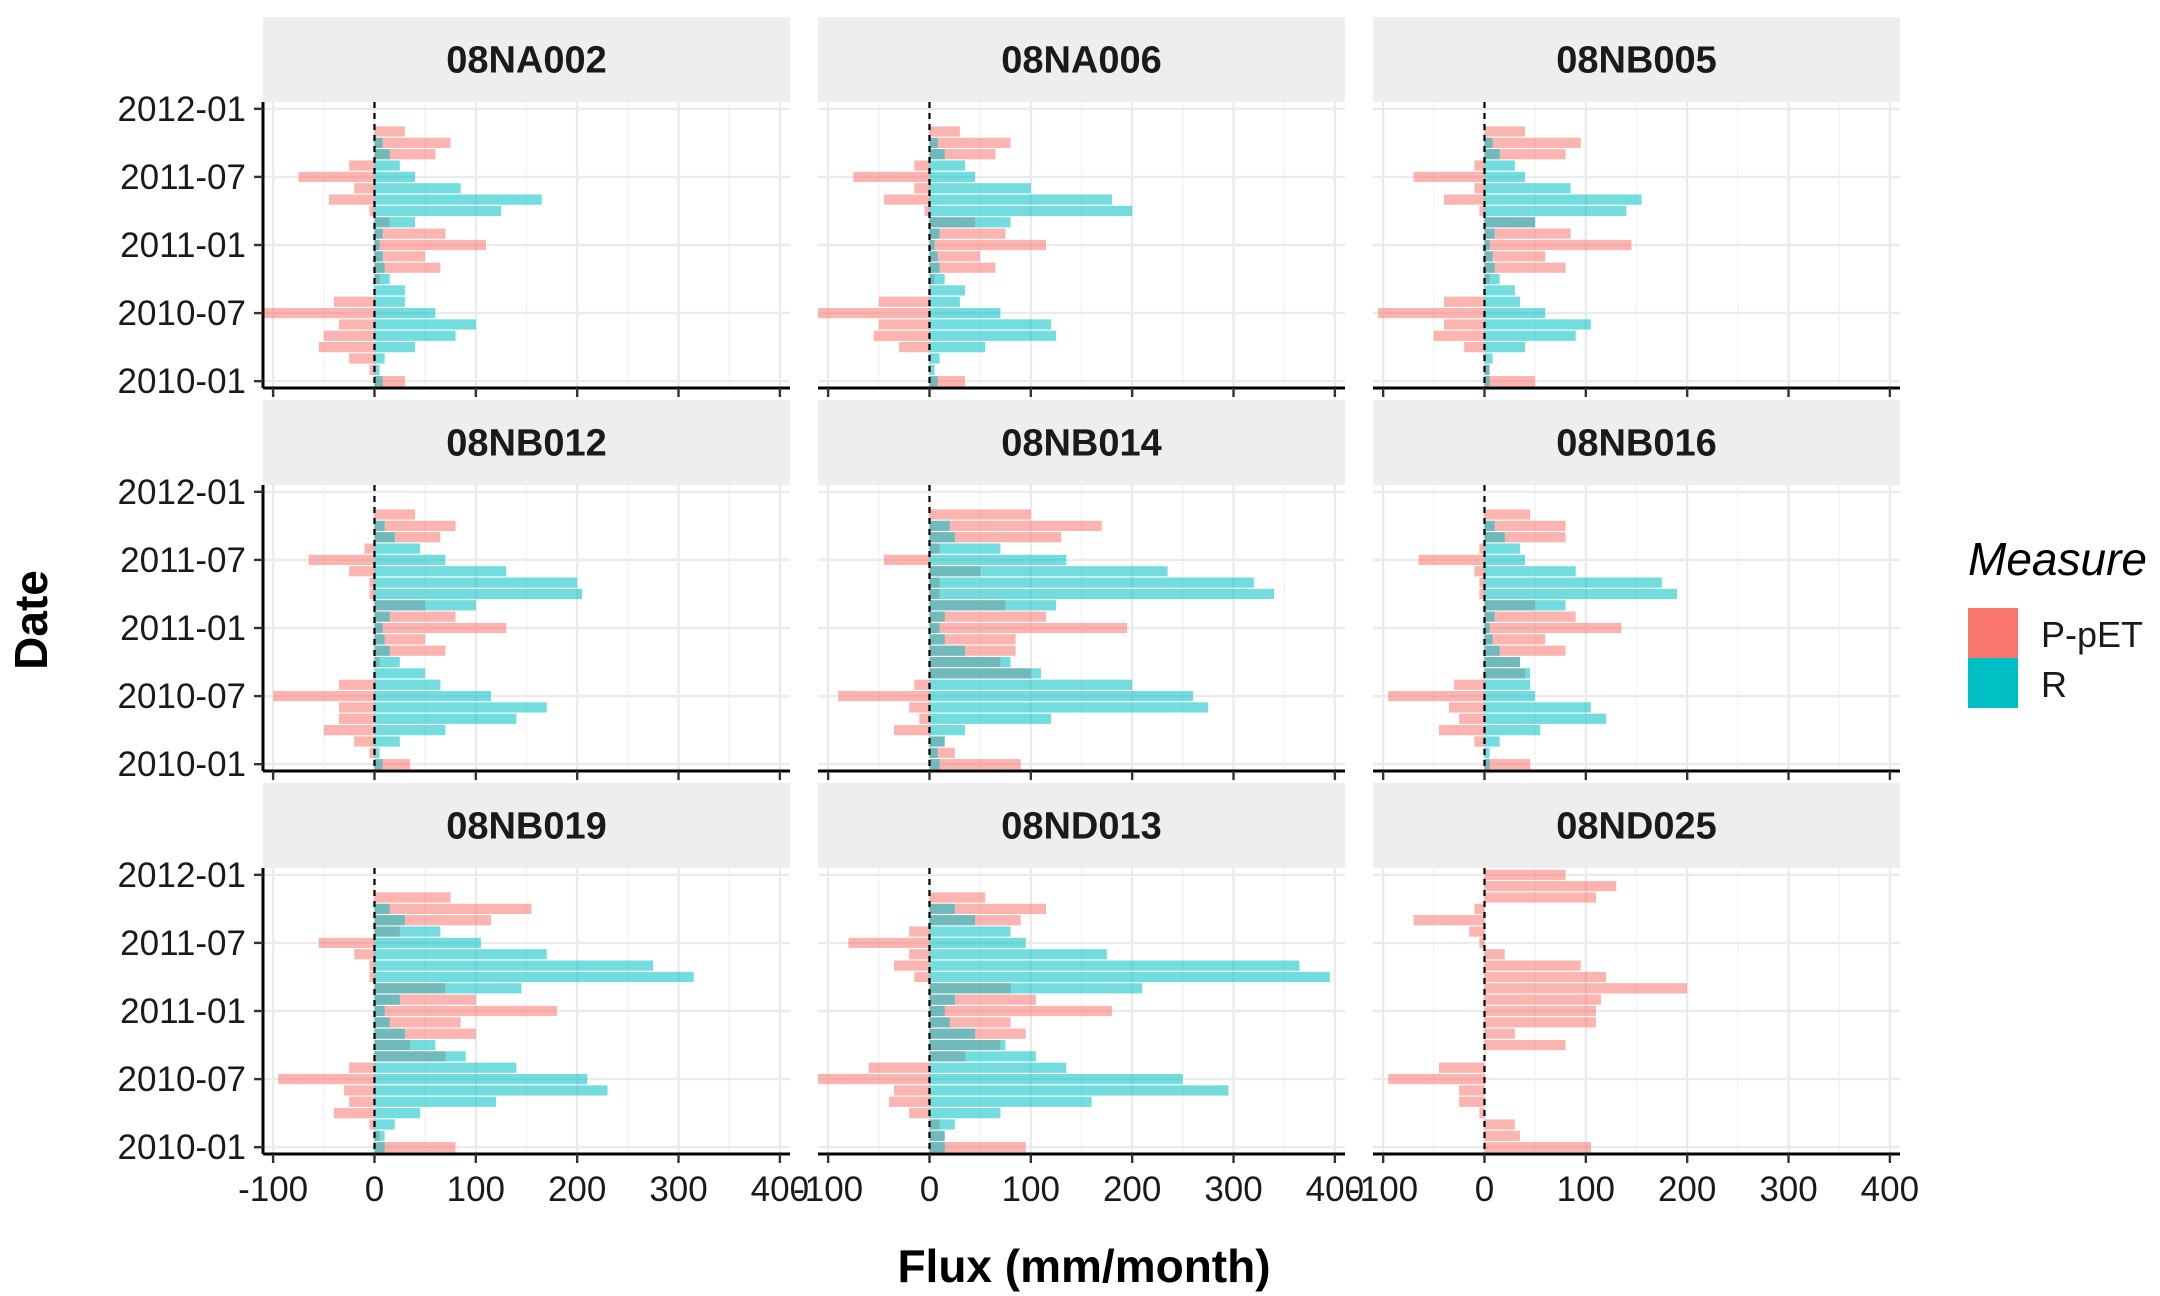 Image resolution: width=2160 pixels, height=1296 pixels. I want to click on x-axis-title: Flux (mm/month), so click(1083, 1266).